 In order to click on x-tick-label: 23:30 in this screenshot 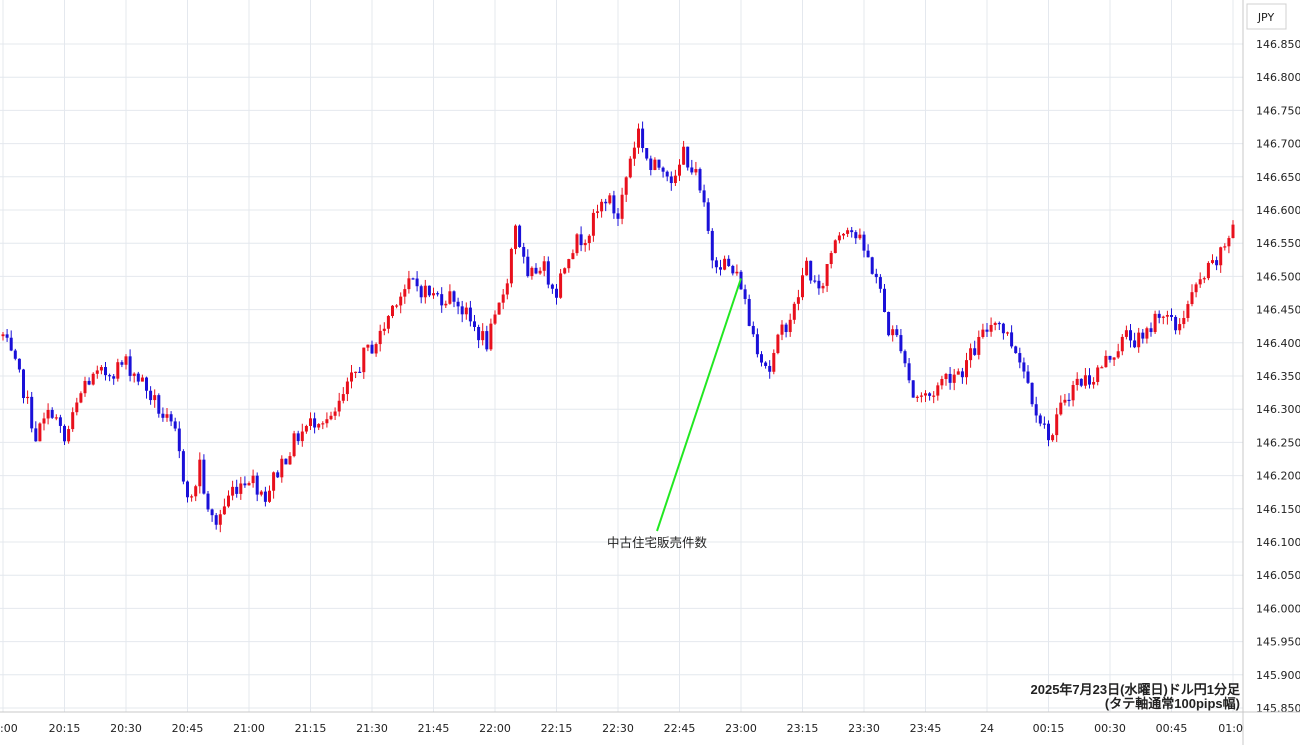, I will do `click(864, 728)`.